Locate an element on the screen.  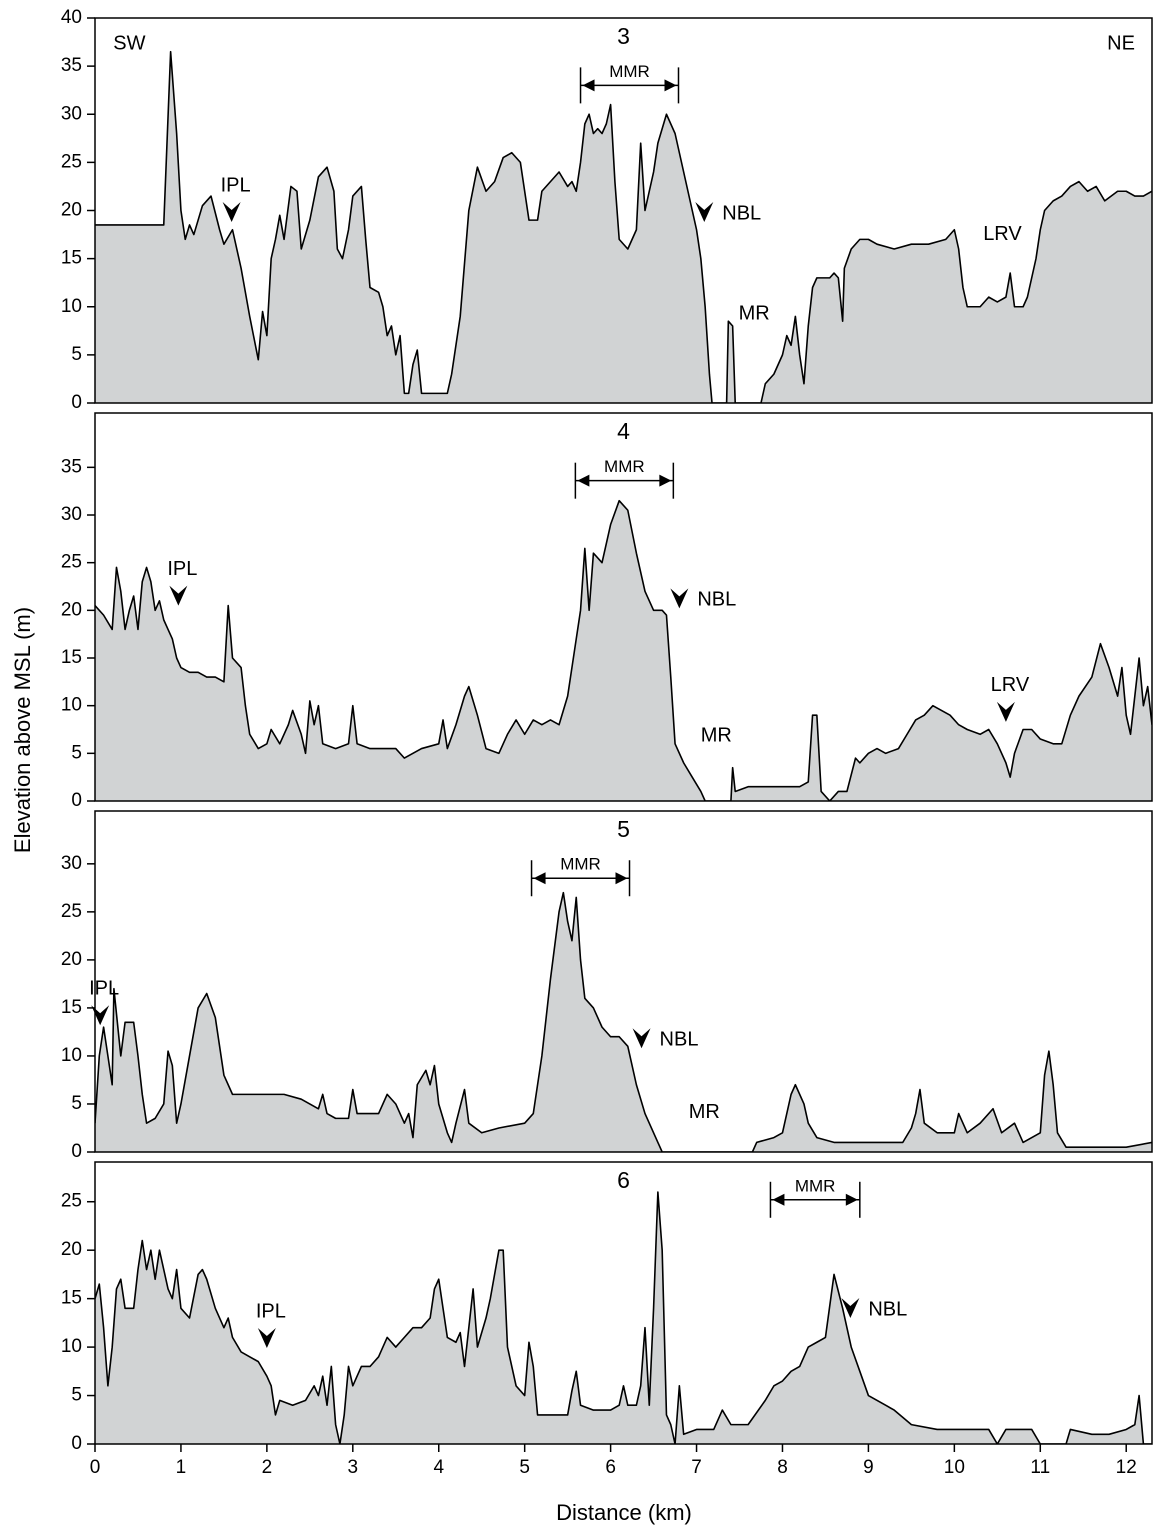
x-tick-label: 10 is located at coordinates (954, 1467).